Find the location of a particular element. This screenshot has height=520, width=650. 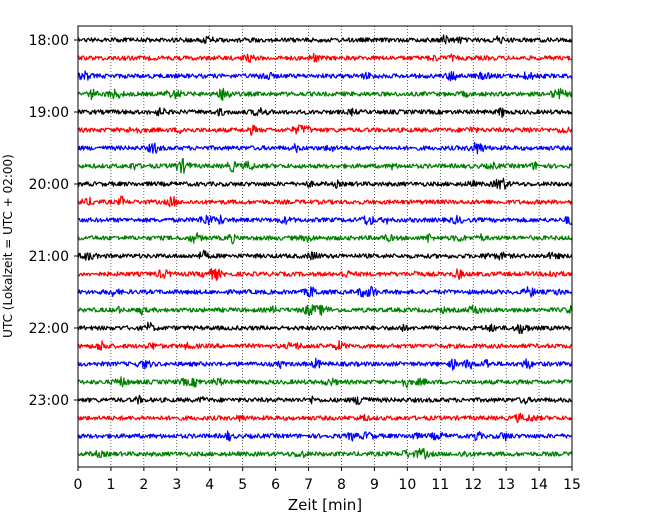

x-tick-label: 10 is located at coordinates (407, 485).